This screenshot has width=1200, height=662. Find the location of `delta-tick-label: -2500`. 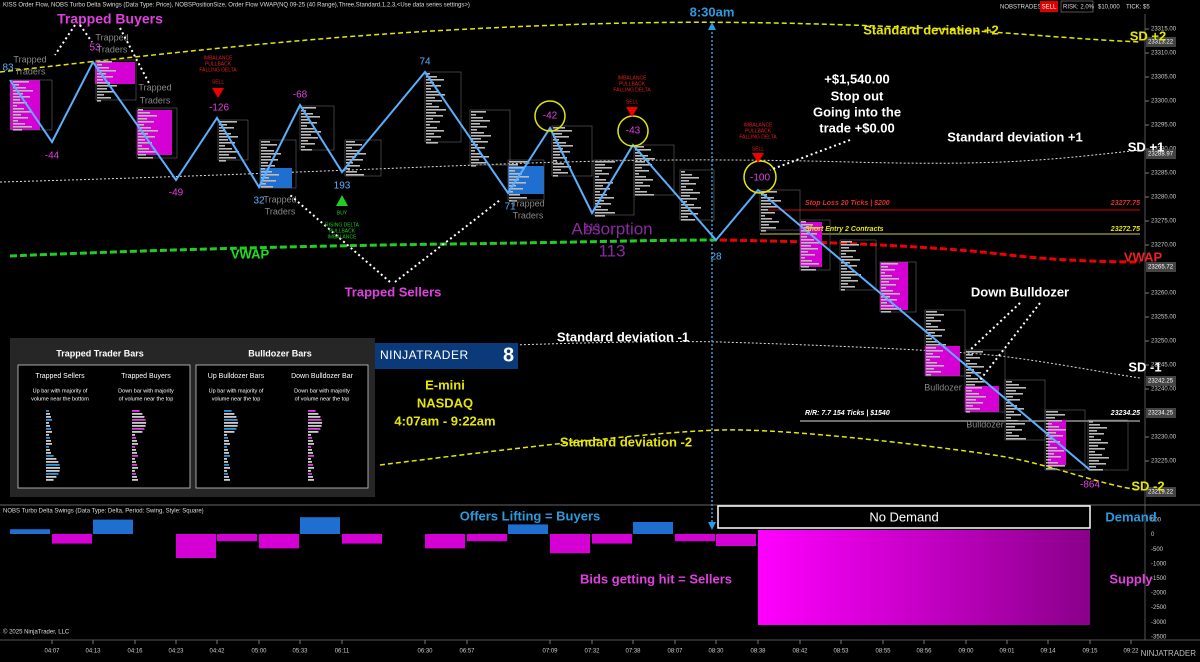

delta-tick-label: -2500 is located at coordinates (1159, 608).